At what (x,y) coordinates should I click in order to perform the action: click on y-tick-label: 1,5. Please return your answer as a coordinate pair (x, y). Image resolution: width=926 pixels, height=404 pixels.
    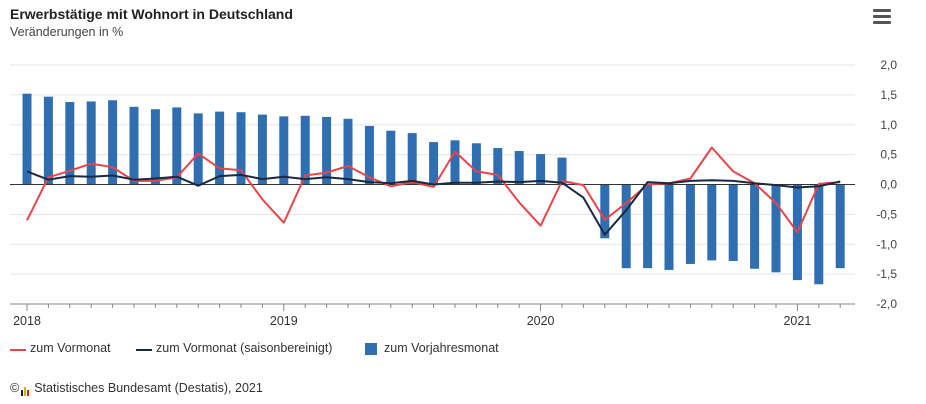
    Looking at the image, I should click on (888, 95).